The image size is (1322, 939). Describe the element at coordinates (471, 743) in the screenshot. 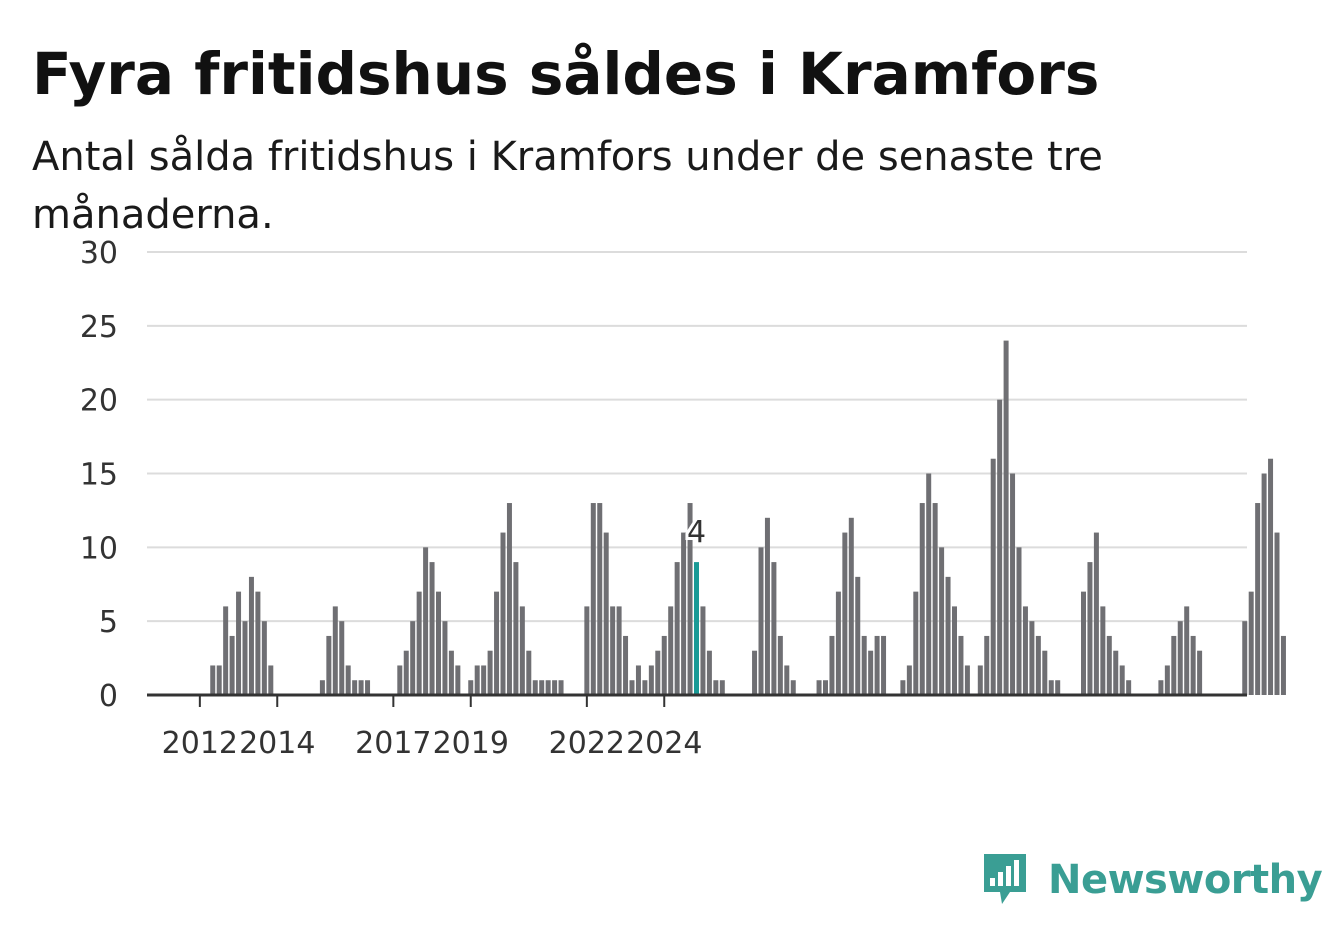

I see `x-tick-label: 2019` at that location.